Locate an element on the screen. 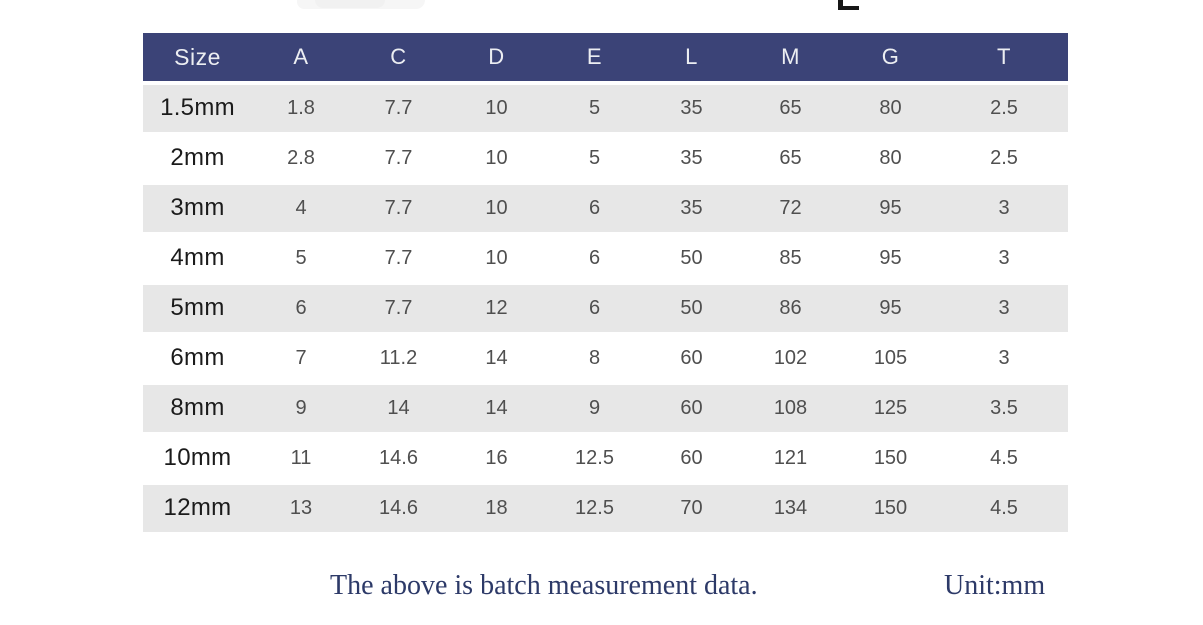 The image size is (1203, 625). table-row-6mm: 6mm 7 11.2 14 8 60 102 105 3 is located at coordinates (605, 359).